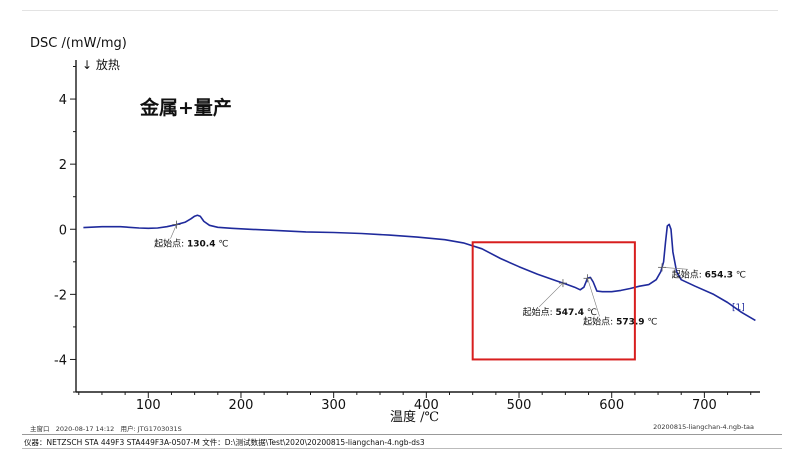  Describe the element at coordinates (414, 417) in the screenshot. I see `x-axis-label: 温度 /℃` at that location.